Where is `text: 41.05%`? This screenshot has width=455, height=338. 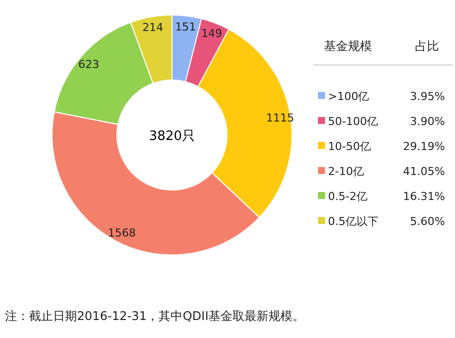 text: 41.05% is located at coordinates (424, 171).